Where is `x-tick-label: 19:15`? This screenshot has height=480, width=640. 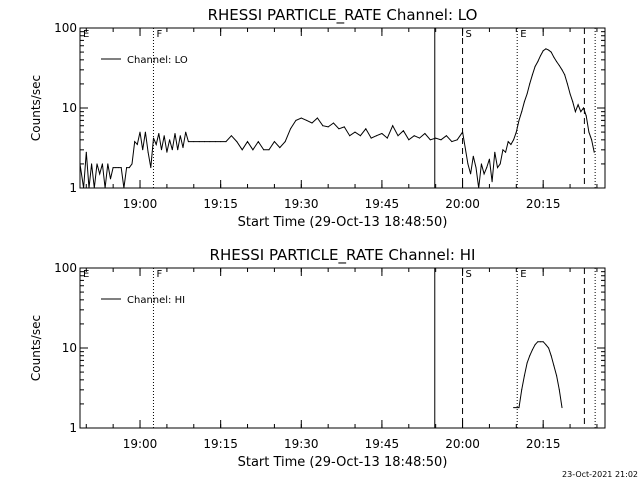 x-tick-label: 19:15 is located at coordinates (220, 444).